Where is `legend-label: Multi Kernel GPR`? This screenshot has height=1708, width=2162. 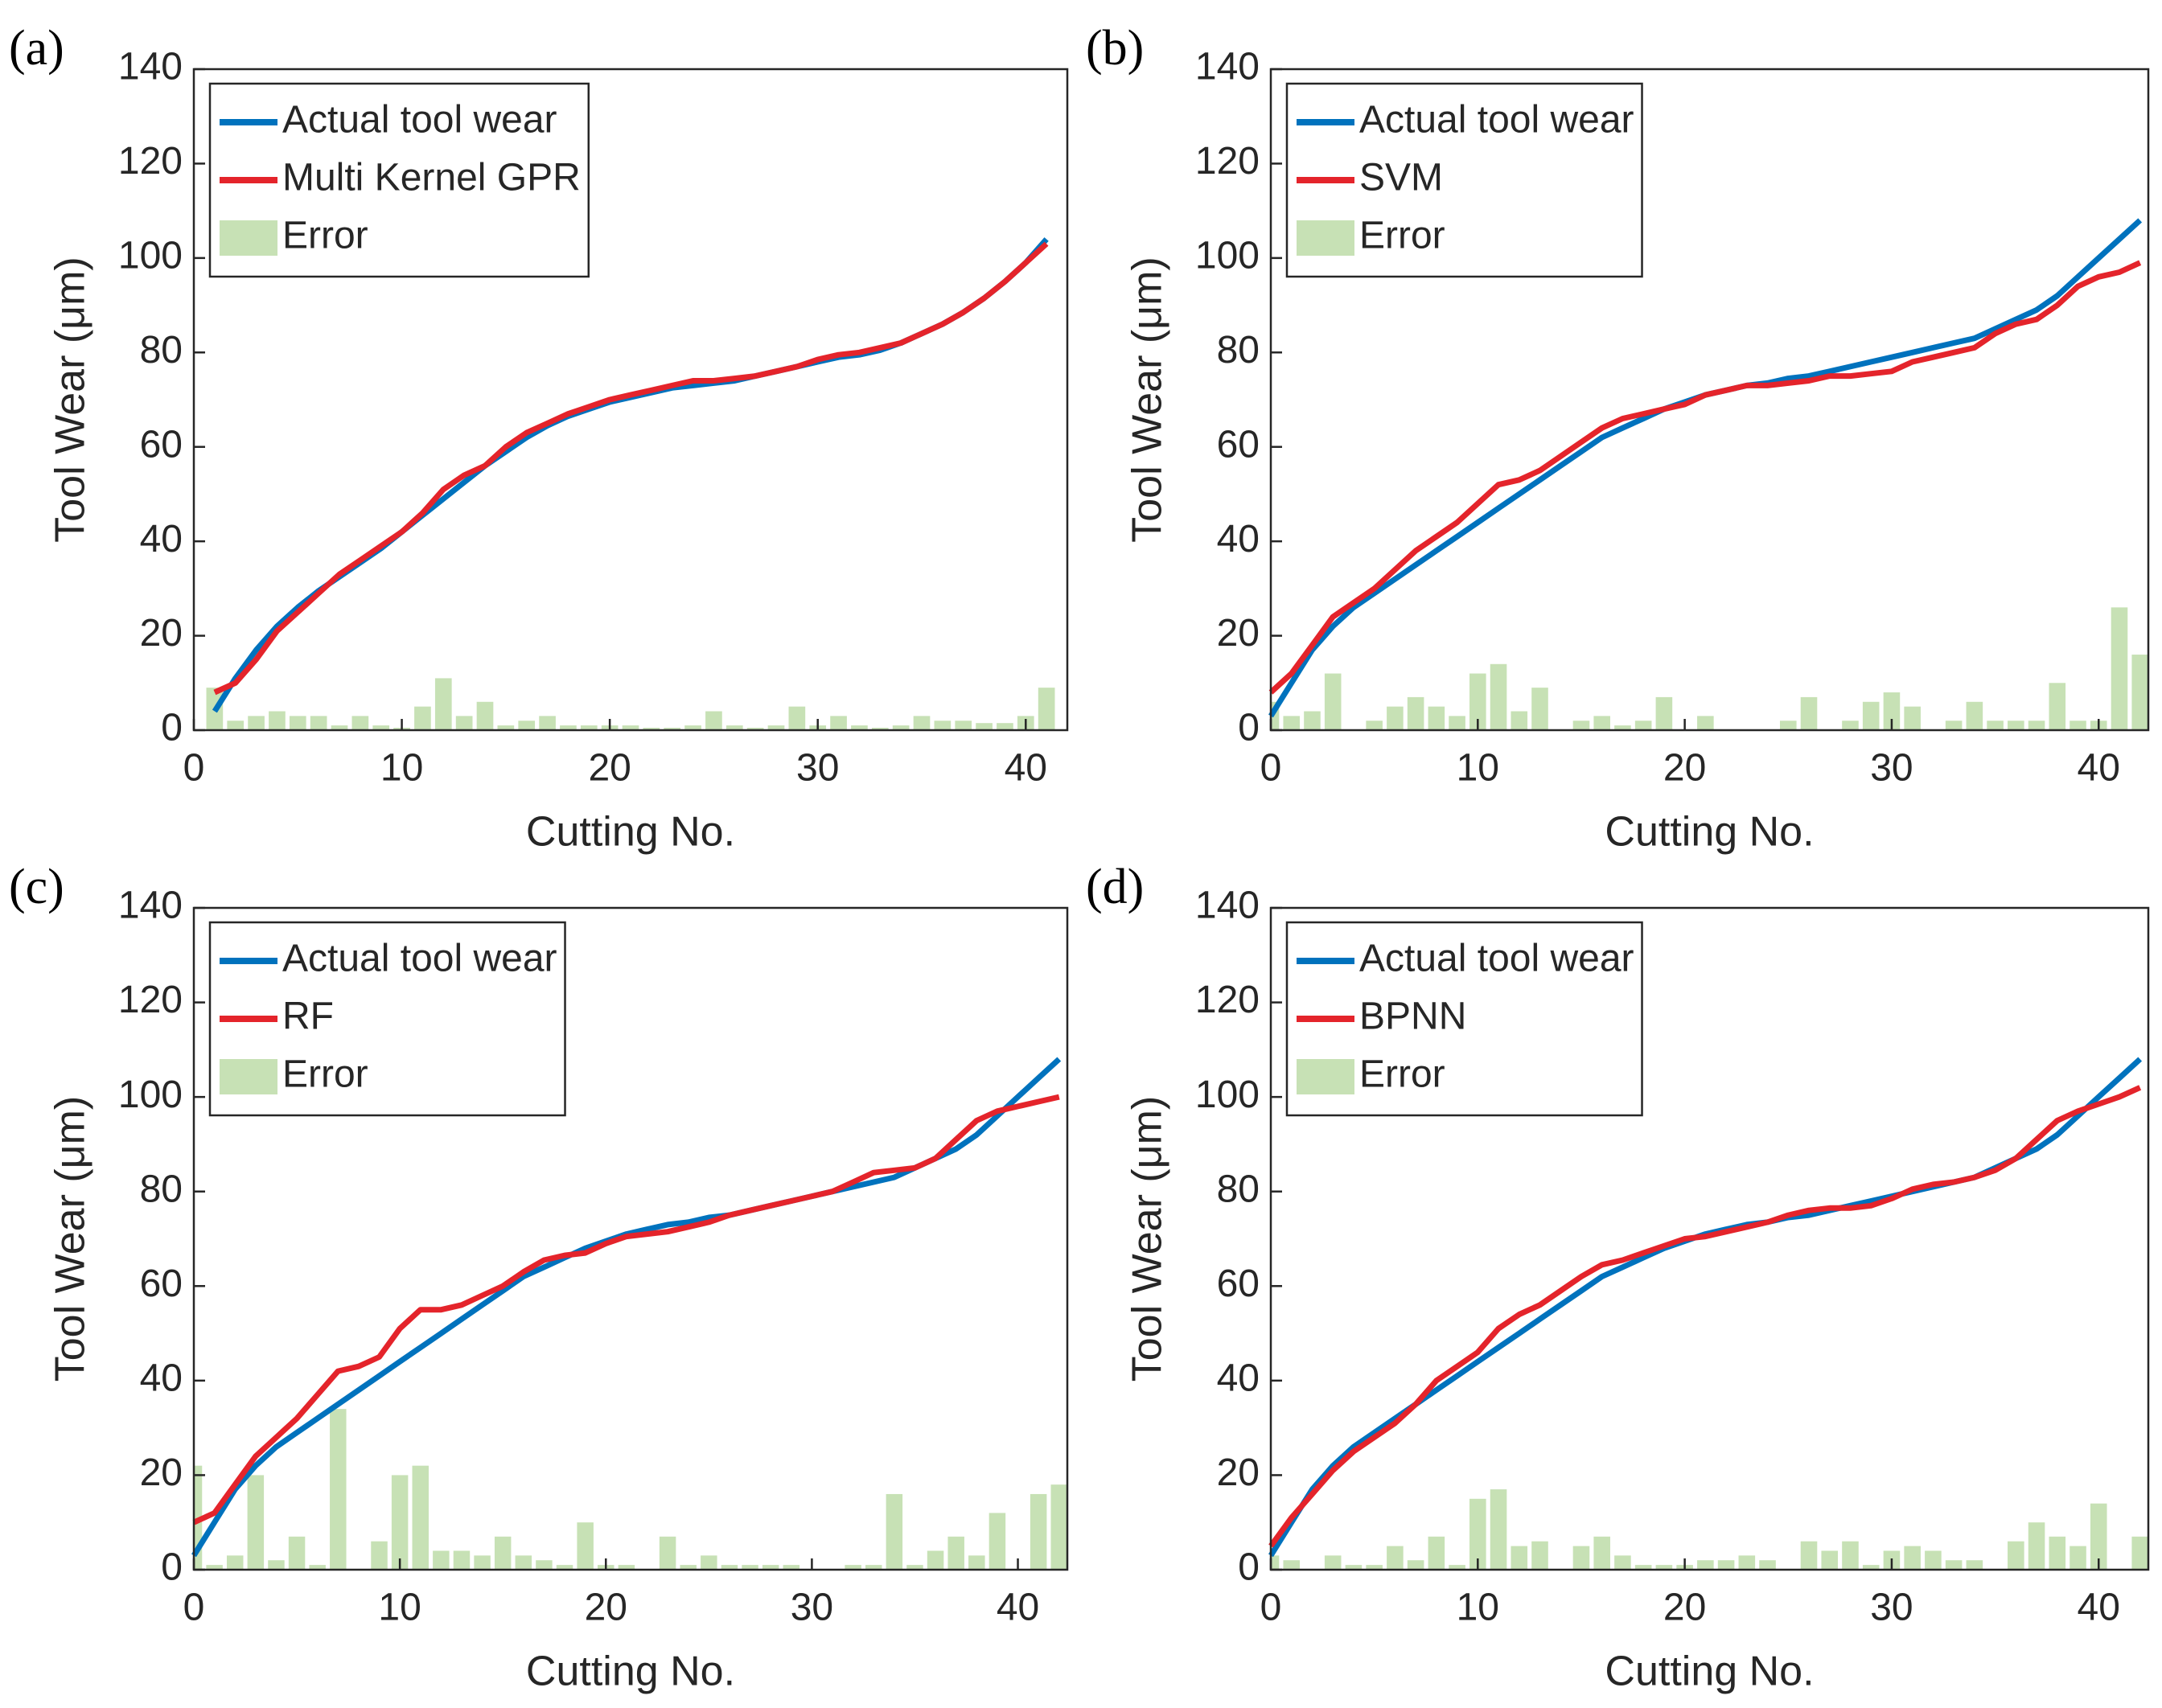 legend-label: Multi Kernel GPR is located at coordinates (431, 178).